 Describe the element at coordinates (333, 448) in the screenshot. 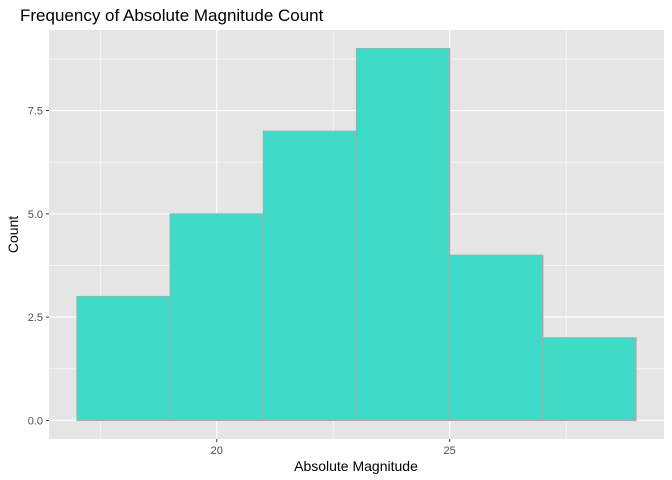

I see `x-axis-ticks: 20 25` at that location.